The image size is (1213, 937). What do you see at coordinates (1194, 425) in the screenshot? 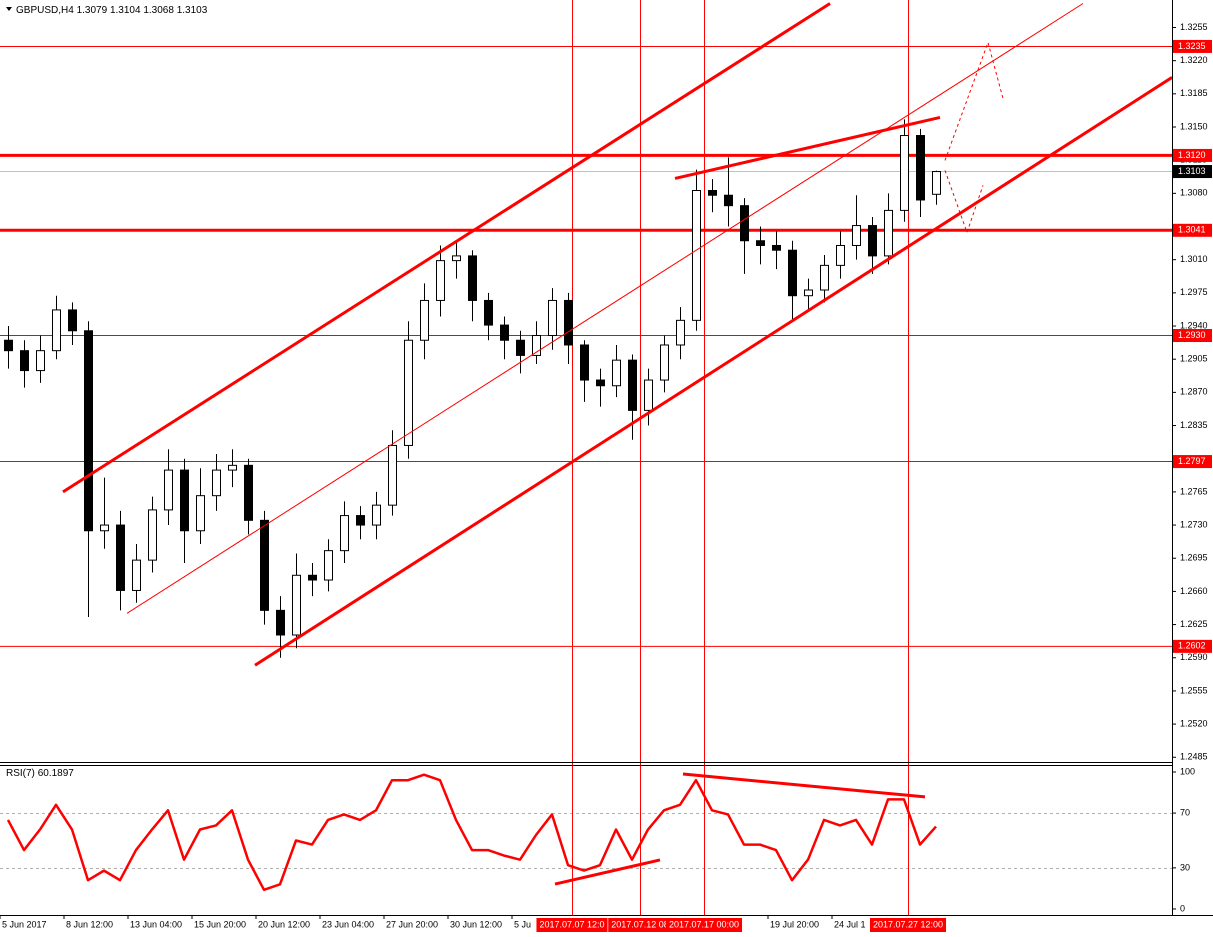
I see `y-tick-label: 1.2835` at bounding box center [1194, 425].